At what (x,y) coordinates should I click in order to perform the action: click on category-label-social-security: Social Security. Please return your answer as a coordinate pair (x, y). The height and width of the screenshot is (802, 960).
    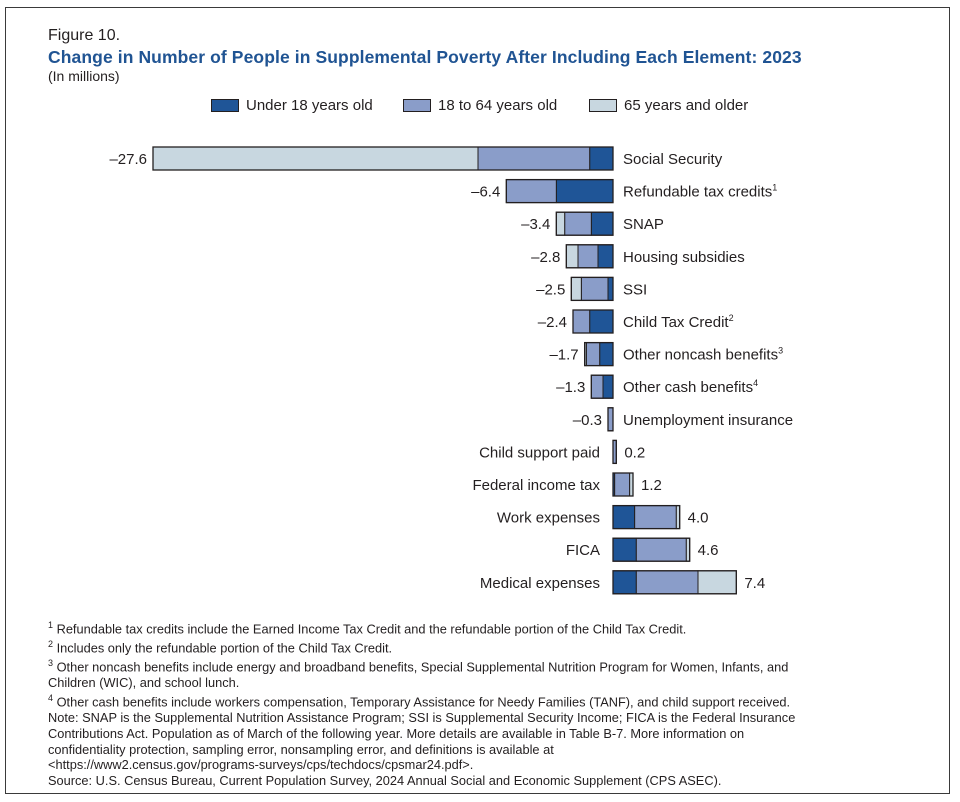
    Looking at the image, I should click on (673, 159).